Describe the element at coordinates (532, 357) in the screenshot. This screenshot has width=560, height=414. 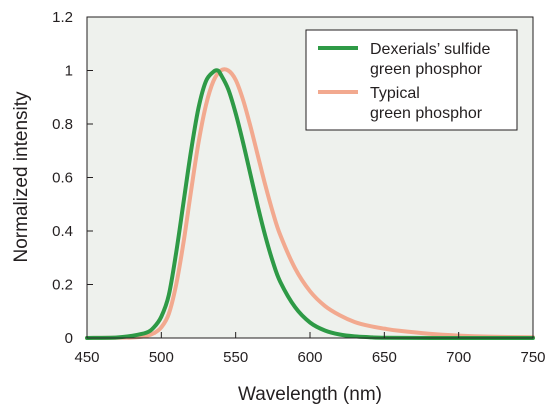
I see `x-tick-label: 750` at that location.